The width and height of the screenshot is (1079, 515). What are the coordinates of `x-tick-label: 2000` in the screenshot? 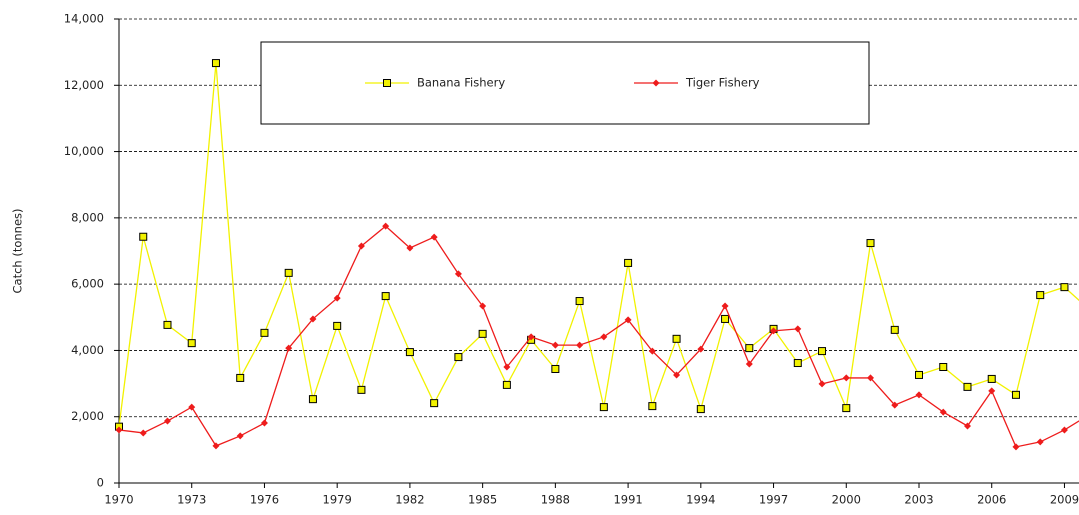 It's located at (846, 500).